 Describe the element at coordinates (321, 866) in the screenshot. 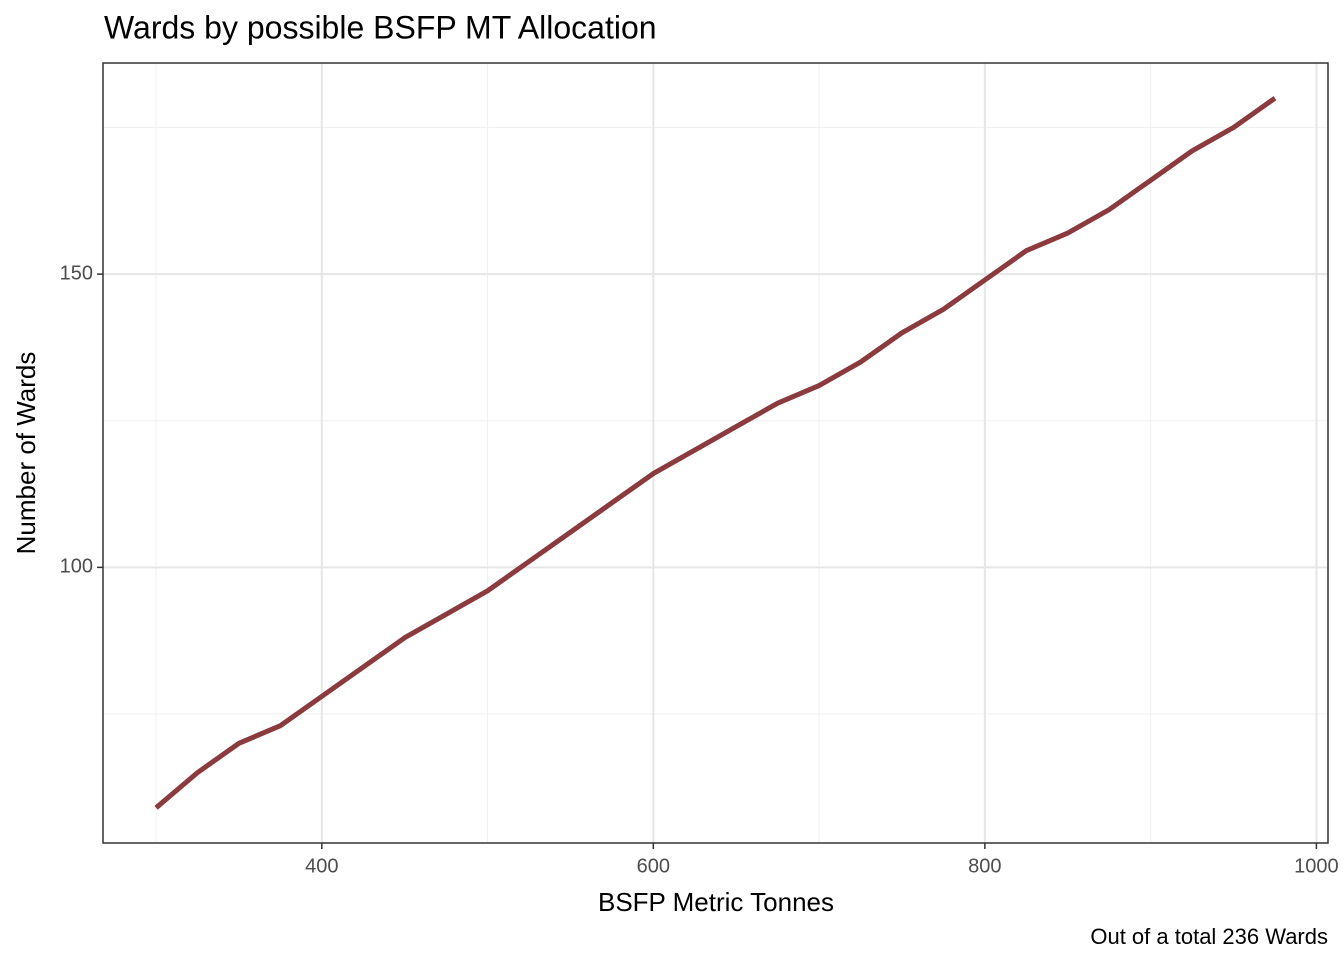

I see `x-tick-label: 400` at that location.